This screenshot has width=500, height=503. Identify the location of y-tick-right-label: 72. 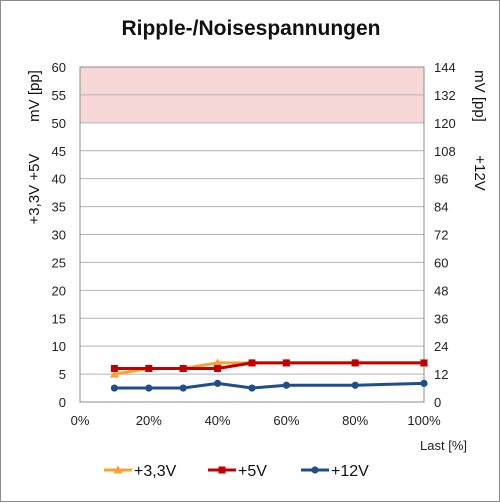
(441, 235).